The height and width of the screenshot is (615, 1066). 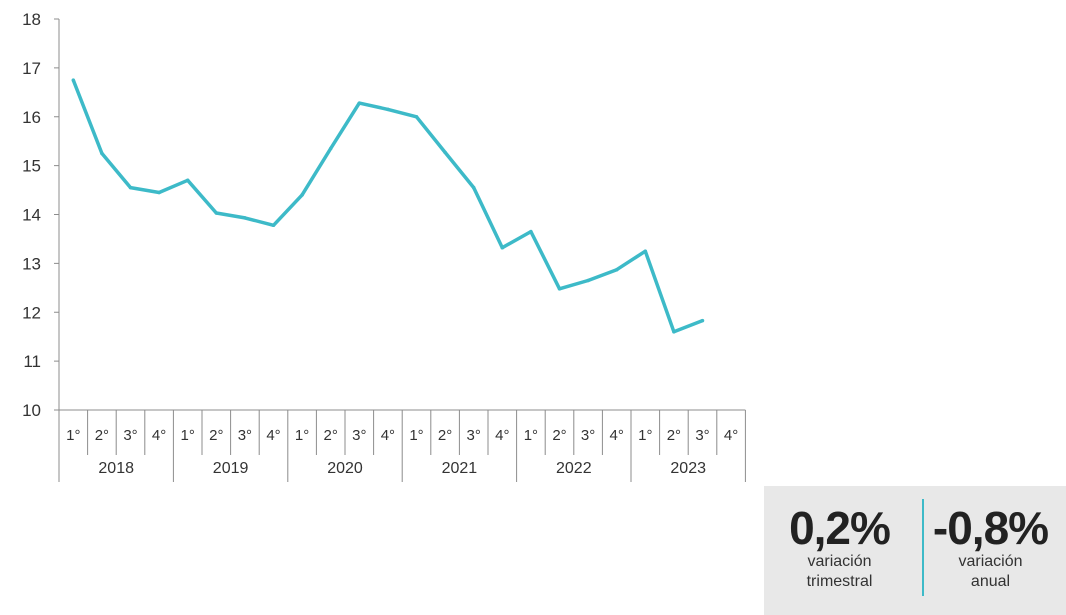 What do you see at coordinates (345, 468) in the screenshot?
I see `x-year-label: 2020` at bounding box center [345, 468].